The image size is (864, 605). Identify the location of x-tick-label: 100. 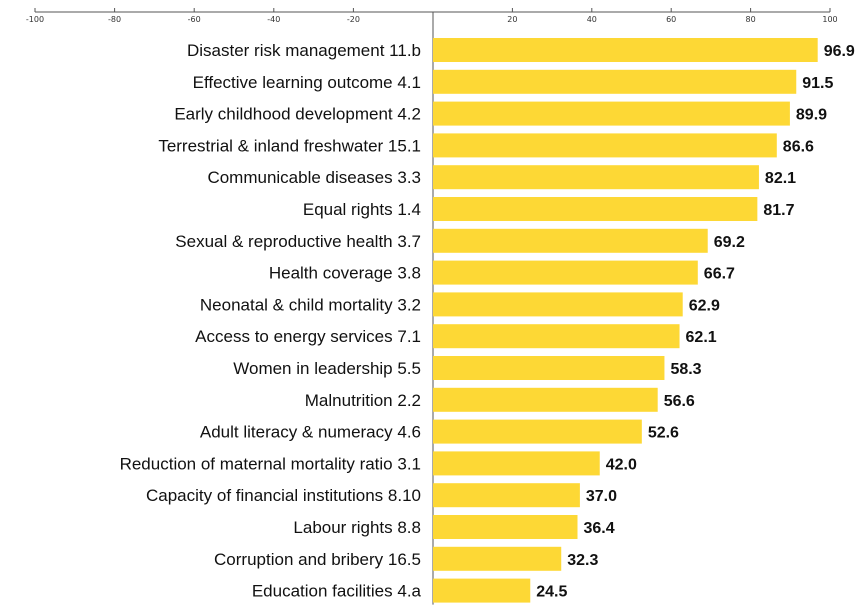
(829, 19).